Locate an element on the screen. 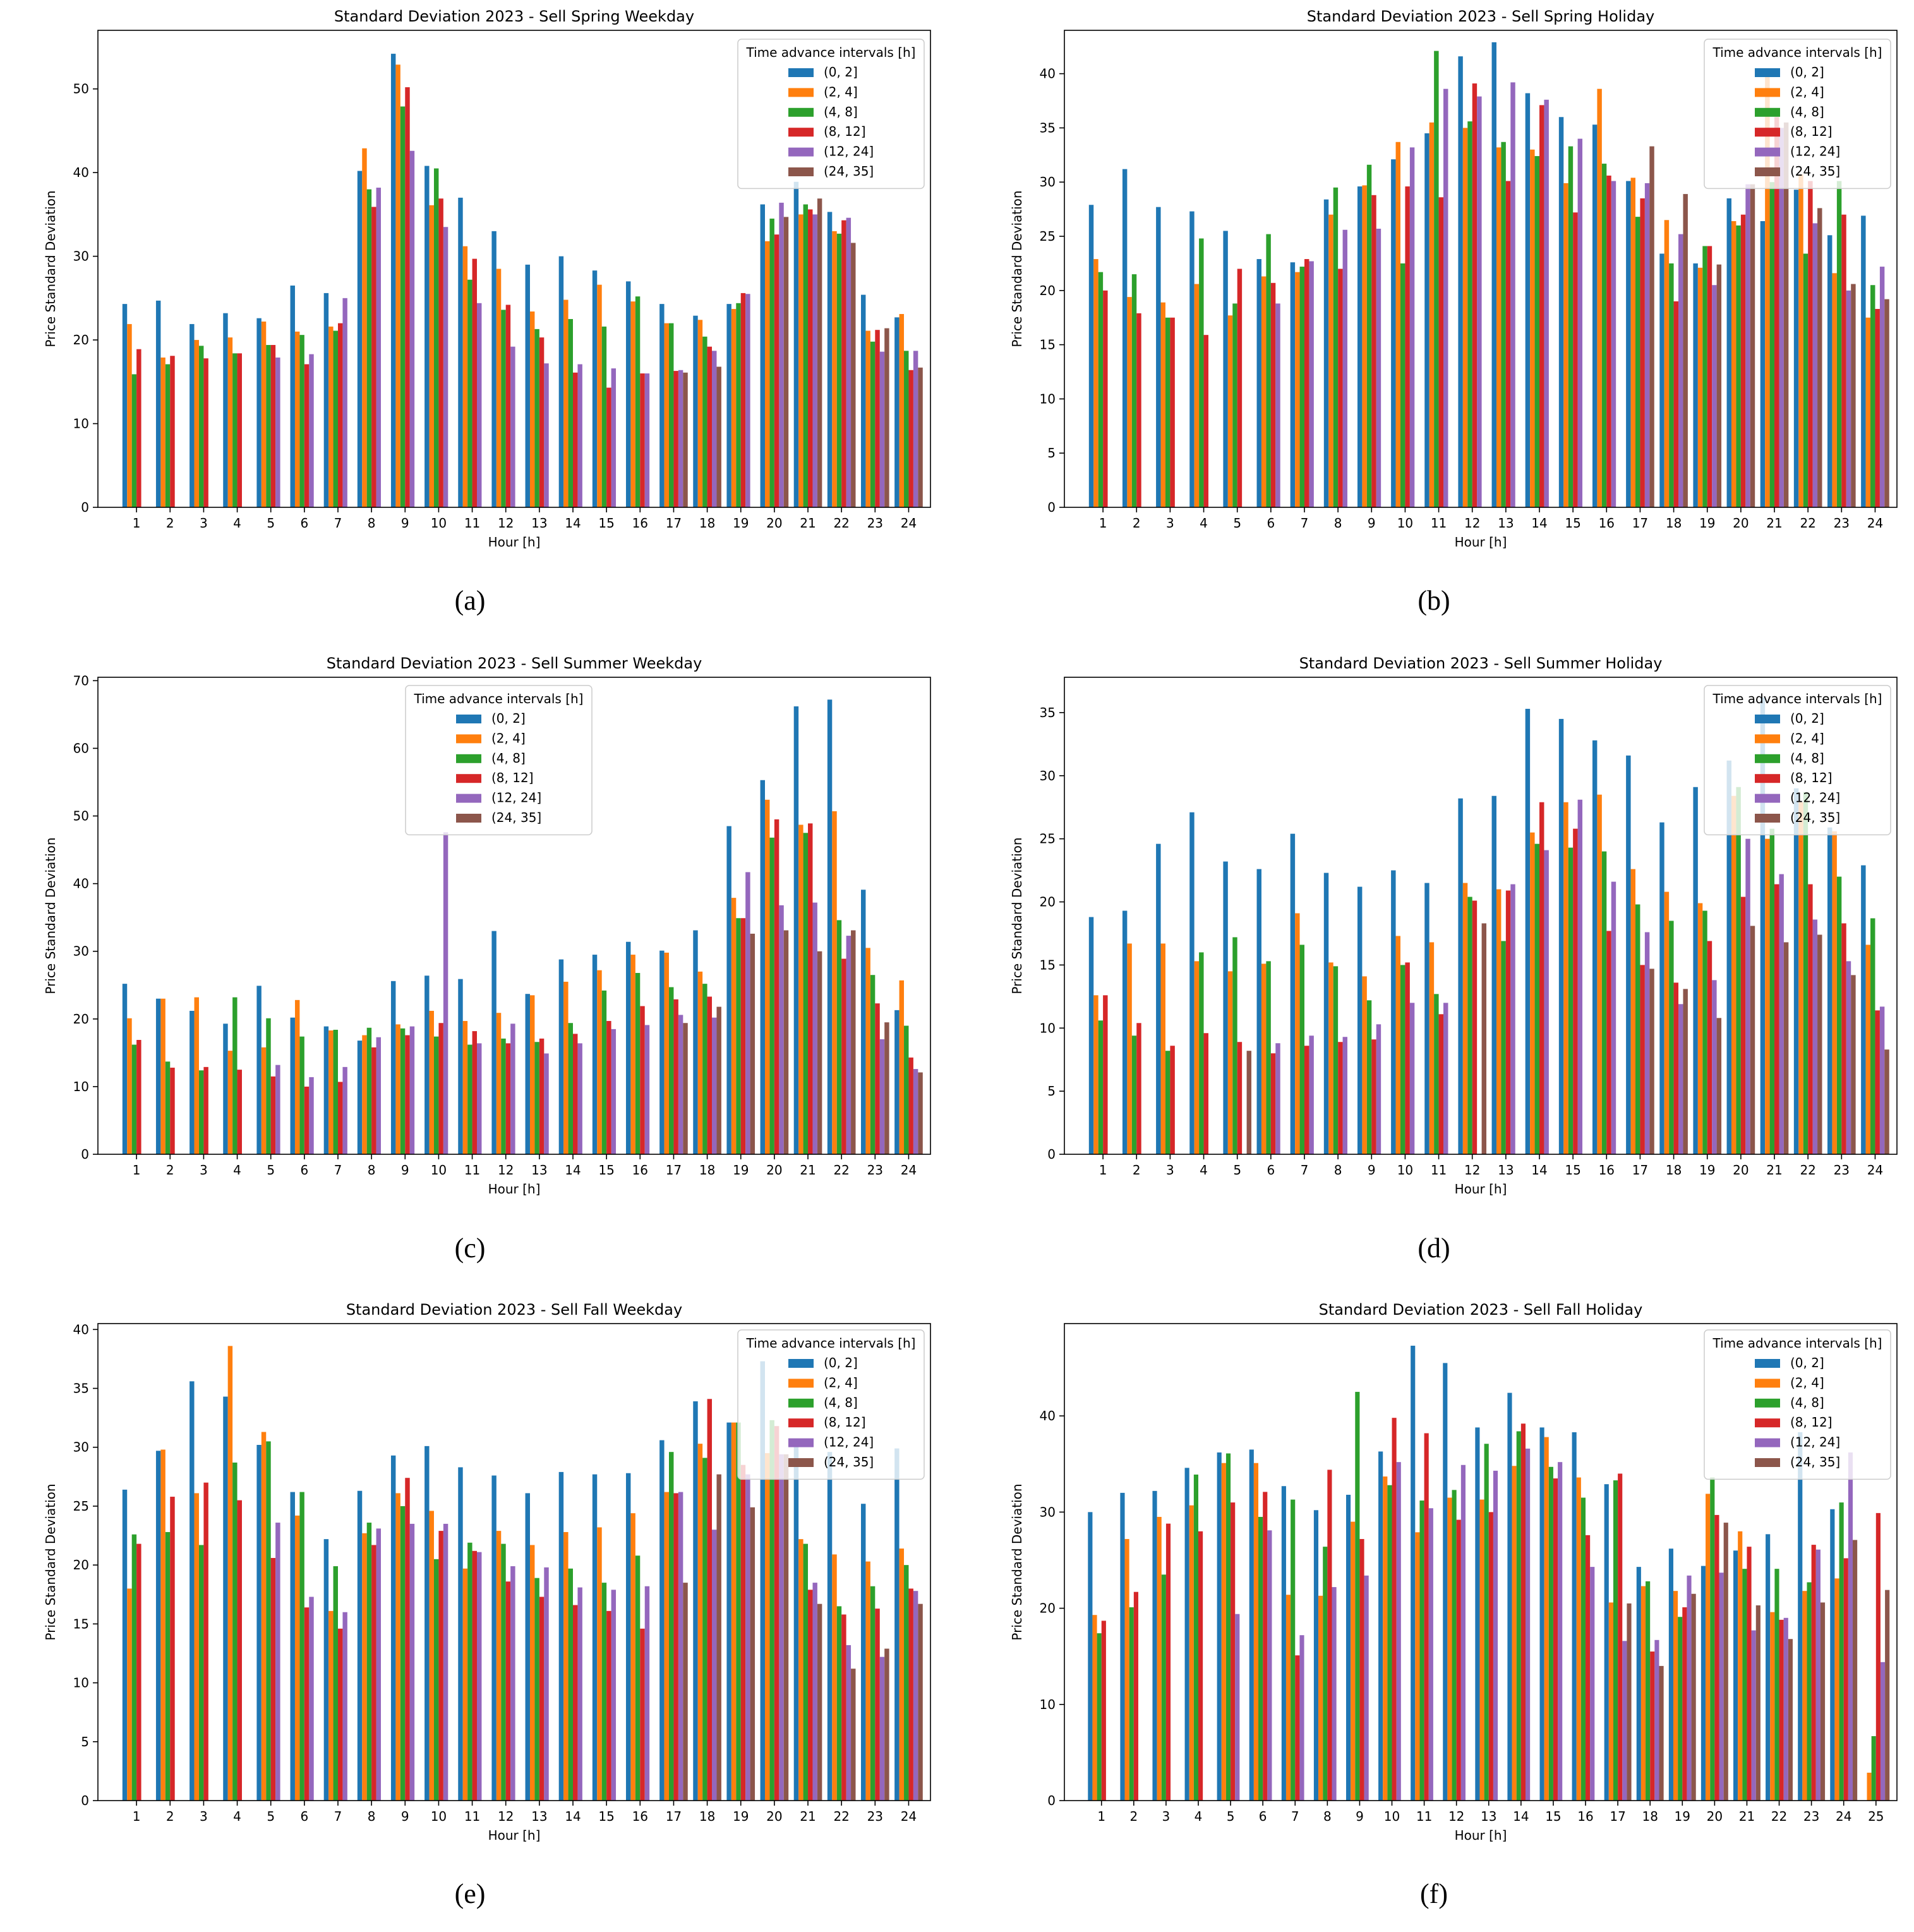 The height and width of the screenshot is (1932, 1914). y-tick-label: 25 is located at coordinates (1048, 839).